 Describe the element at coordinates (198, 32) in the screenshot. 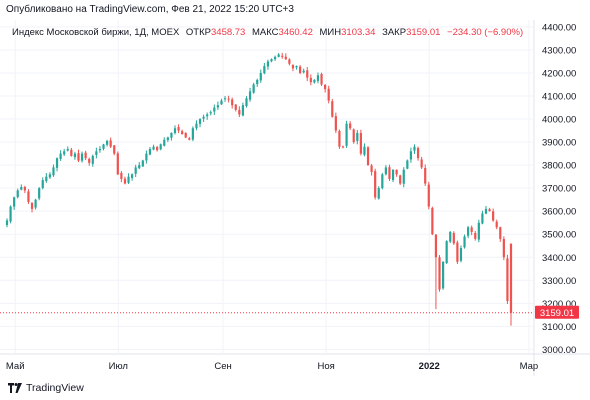

I see `legend-open-label: ОТКР` at that location.